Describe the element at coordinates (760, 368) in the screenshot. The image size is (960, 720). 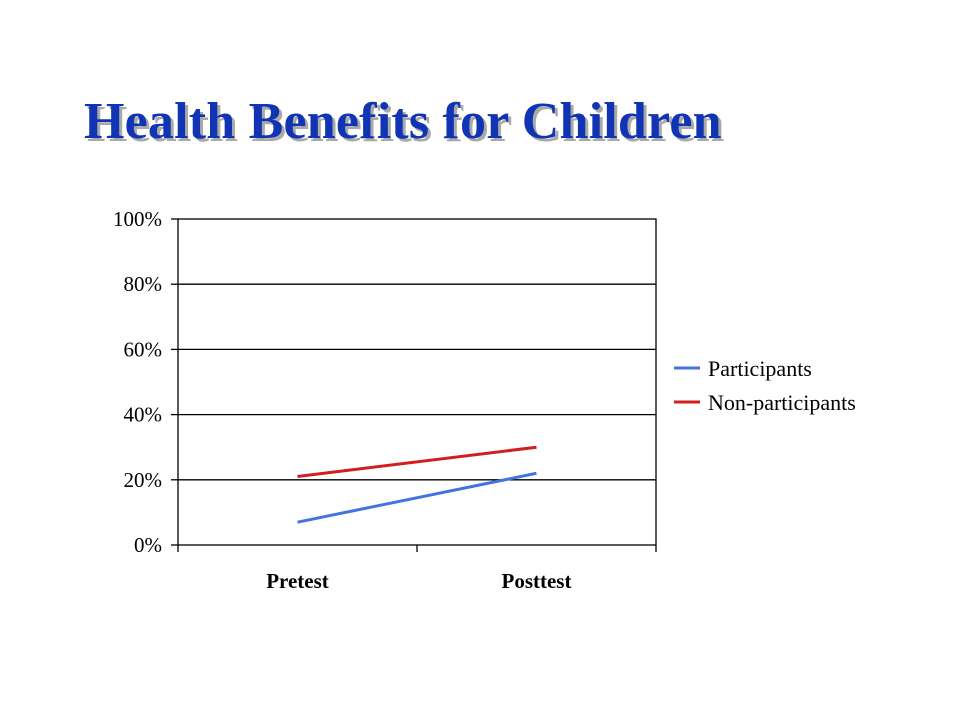
I see `legend-label-0: Participants` at that location.